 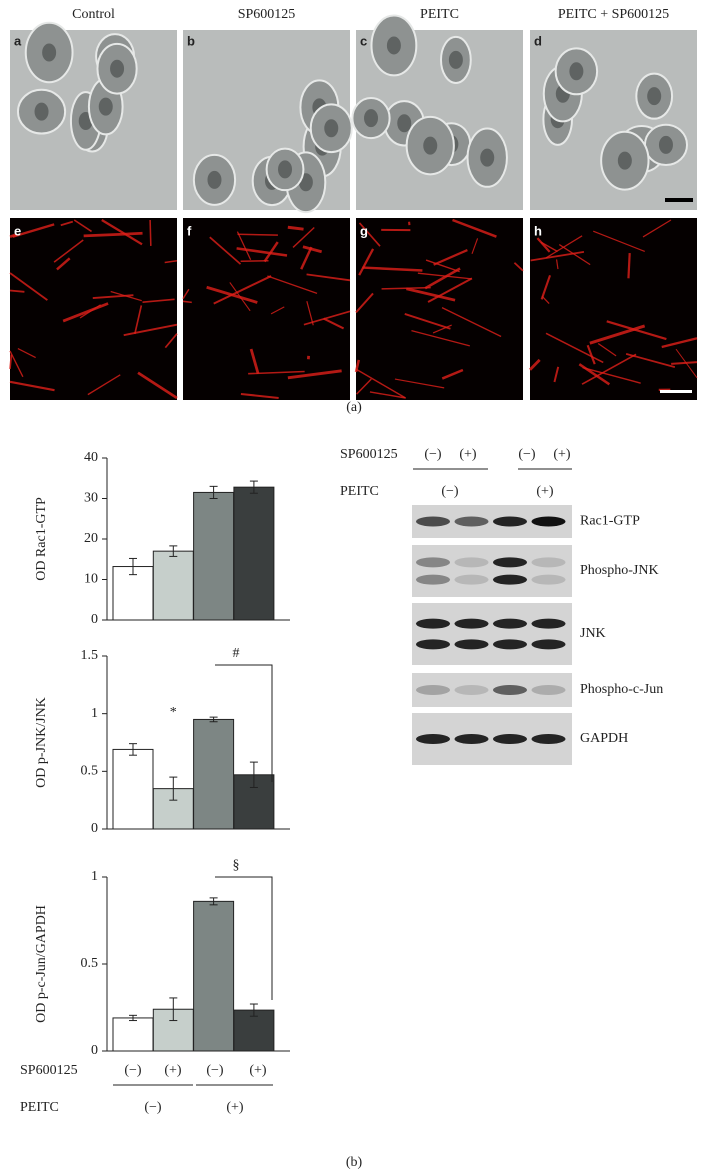 I want to click on panel-letter: d, so click(x=538, y=40).